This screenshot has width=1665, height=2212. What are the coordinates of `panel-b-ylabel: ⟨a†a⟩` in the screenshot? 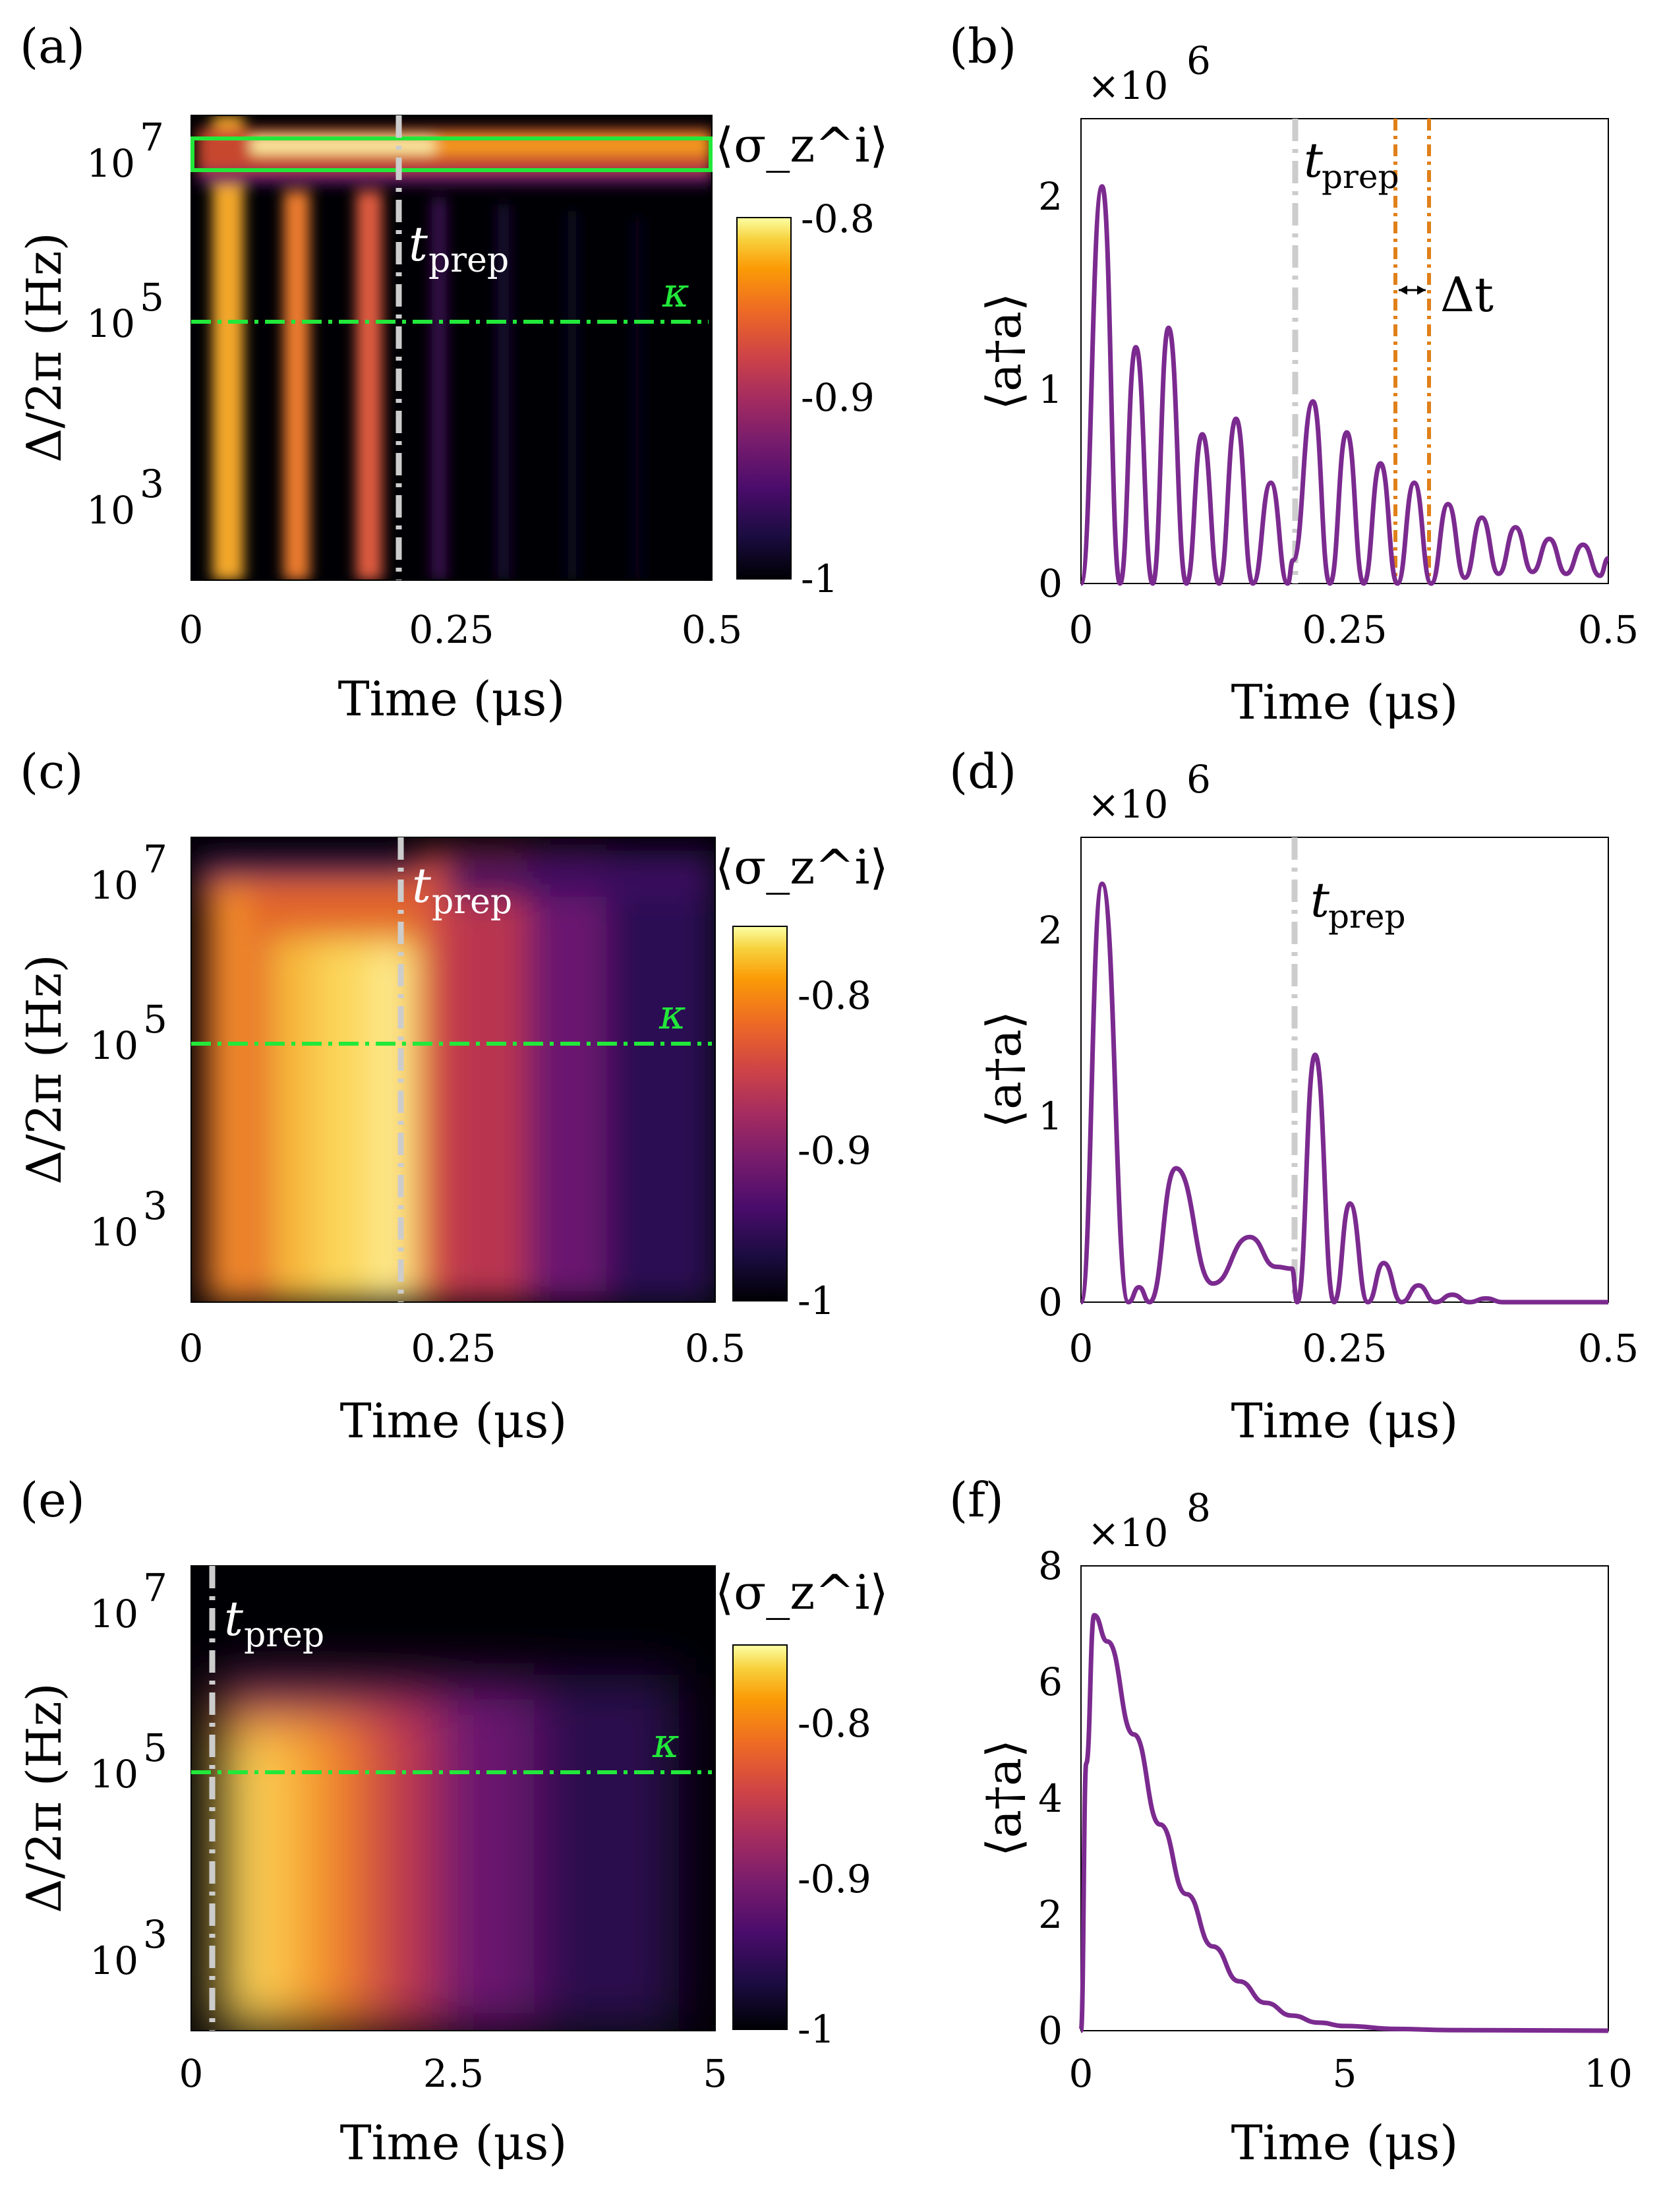 It's located at (1004, 351).